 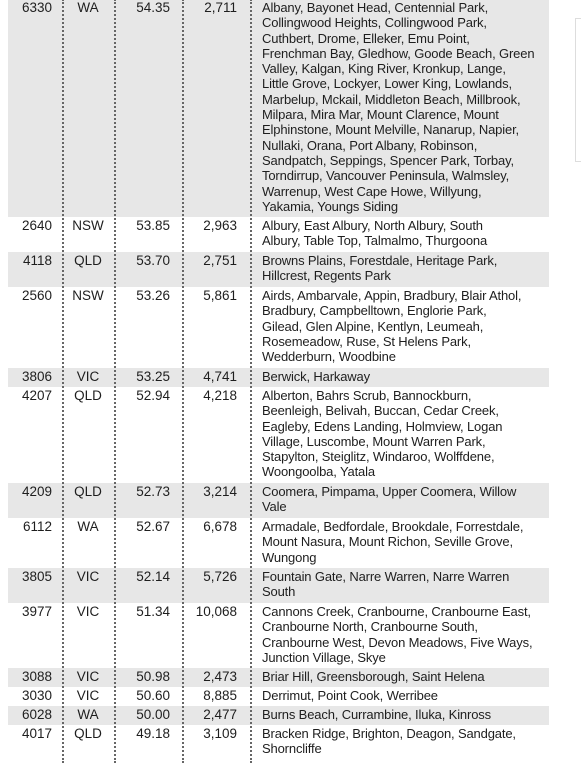 What do you see at coordinates (274, 507) in the screenshot?
I see `suburb-line: Vale` at bounding box center [274, 507].